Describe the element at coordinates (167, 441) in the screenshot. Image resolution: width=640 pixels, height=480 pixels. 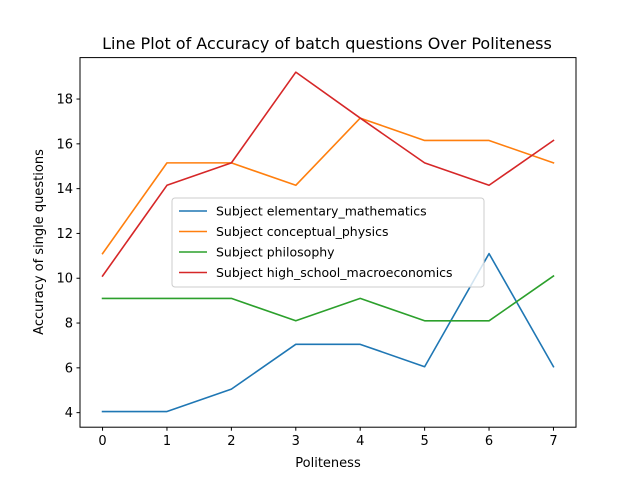
I see `x-tick-label: 1` at that location.